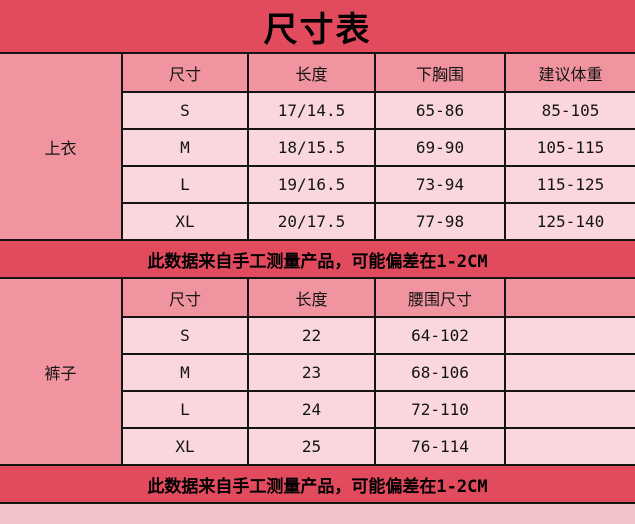 The height and width of the screenshot is (524, 635). What do you see at coordinates (440, 372) in the screenshot?
I see `waist-cell: 68-106` at bounding box center [440, 372].